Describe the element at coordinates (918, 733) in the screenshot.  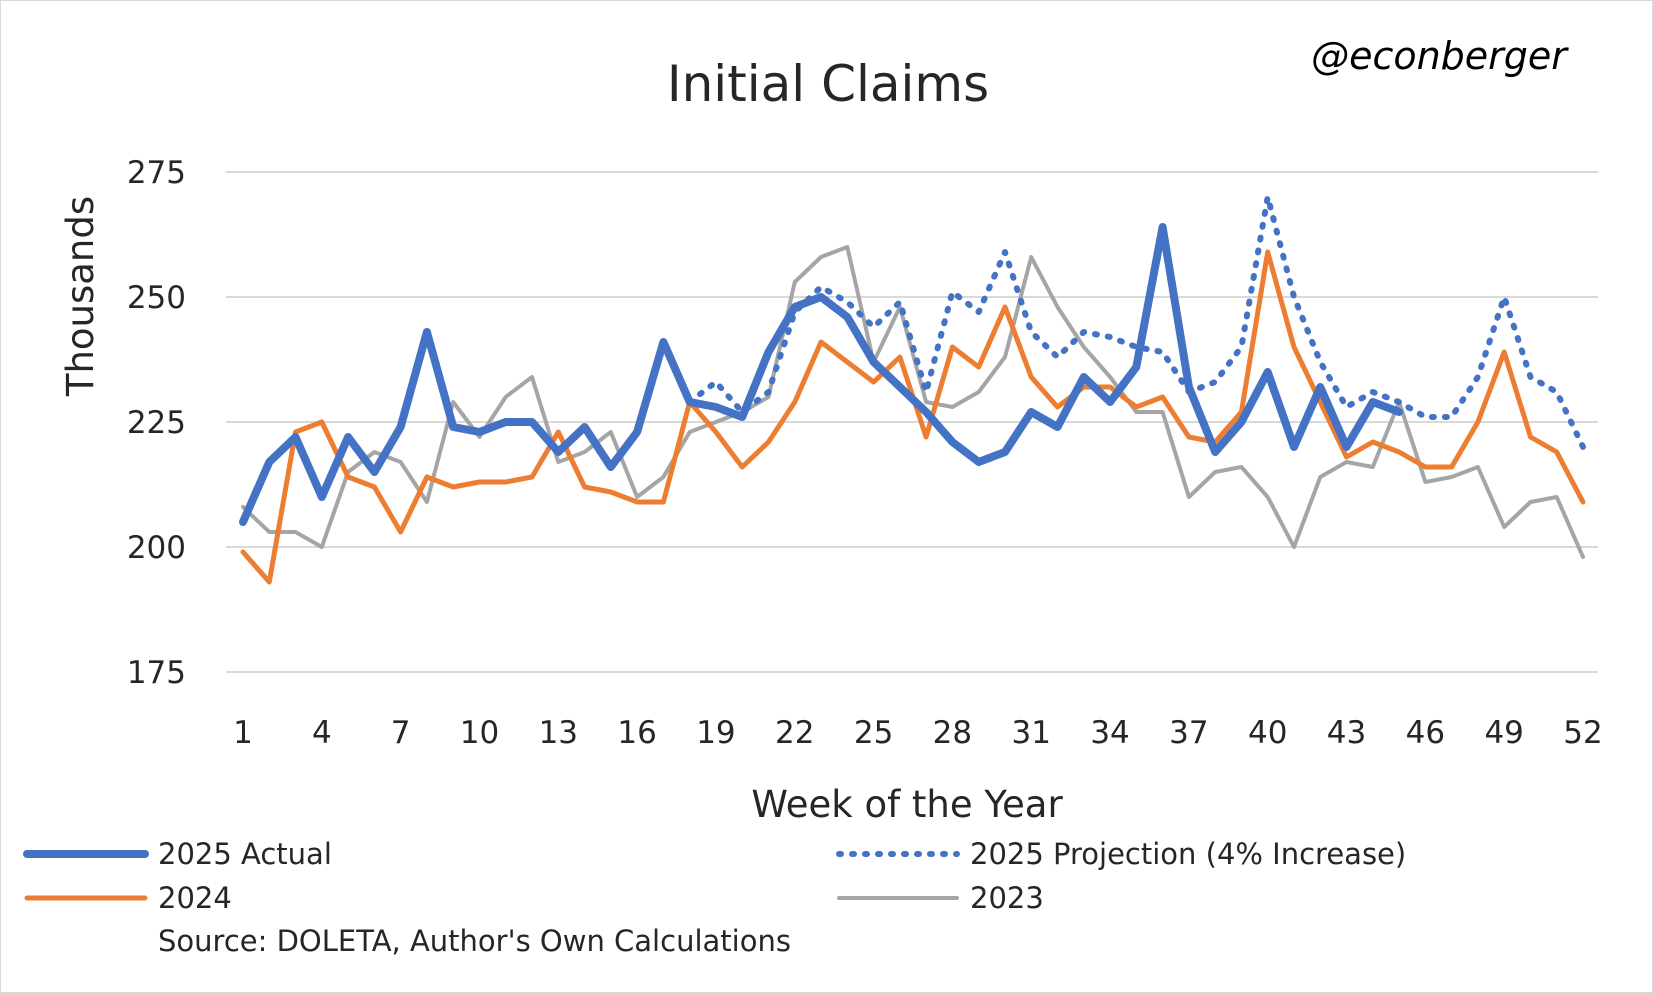
I see `x-tick-labels: 1 4 7 10 13 16 19 22 25 28 31 34 37 40 43 46 49 52` at that location.